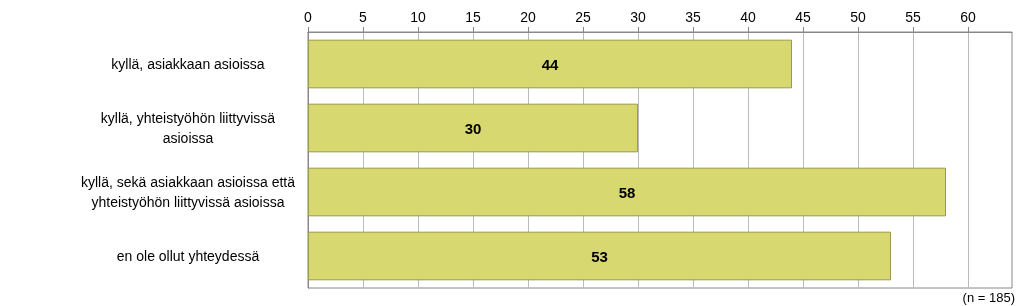 This screenshot has height=306, width=1023. I want to click on x-tick-label: 20, so click(528, 17).